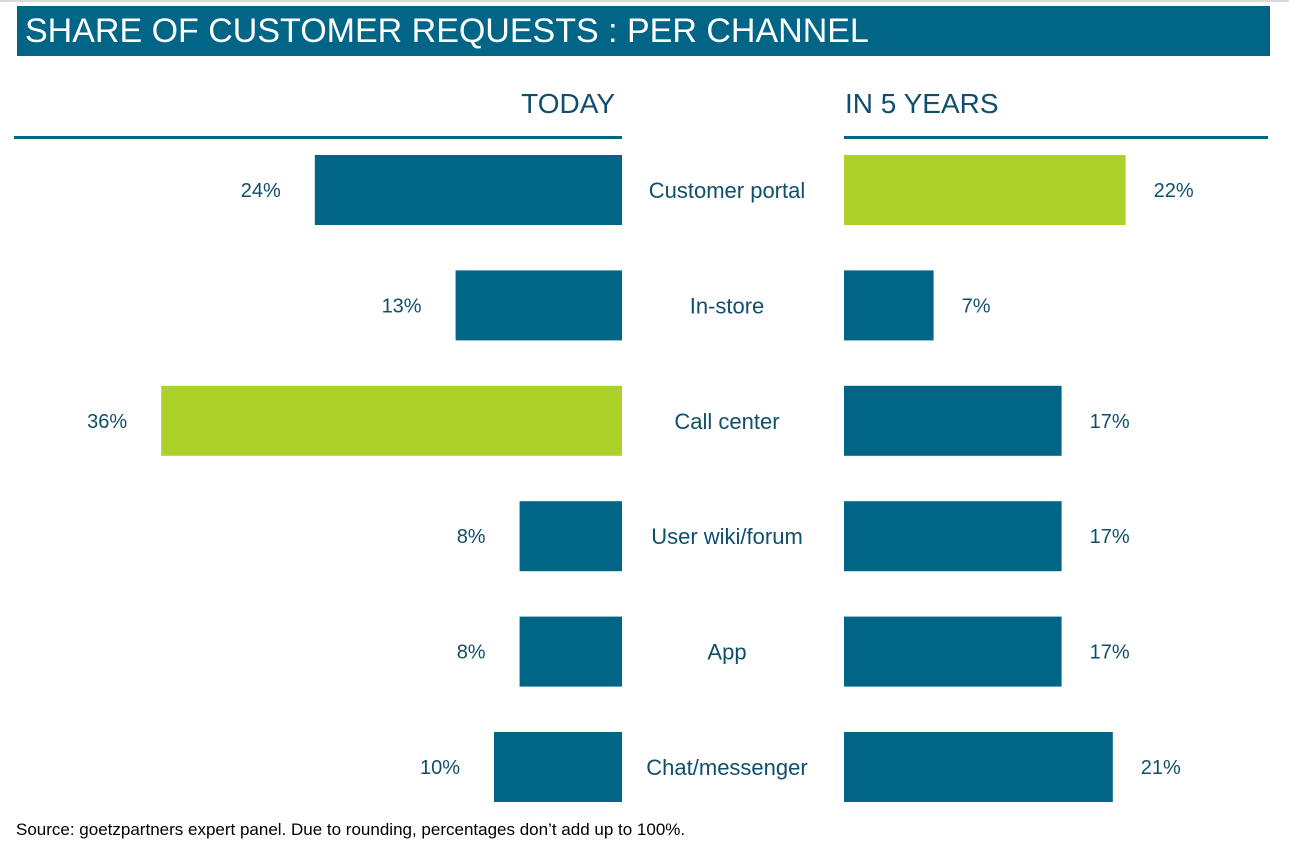 The image size is (1289, 848). What do you see at coordinates (726, 652) in the screenshot?
I see `category-label: App` at bounding box center [726, 652].